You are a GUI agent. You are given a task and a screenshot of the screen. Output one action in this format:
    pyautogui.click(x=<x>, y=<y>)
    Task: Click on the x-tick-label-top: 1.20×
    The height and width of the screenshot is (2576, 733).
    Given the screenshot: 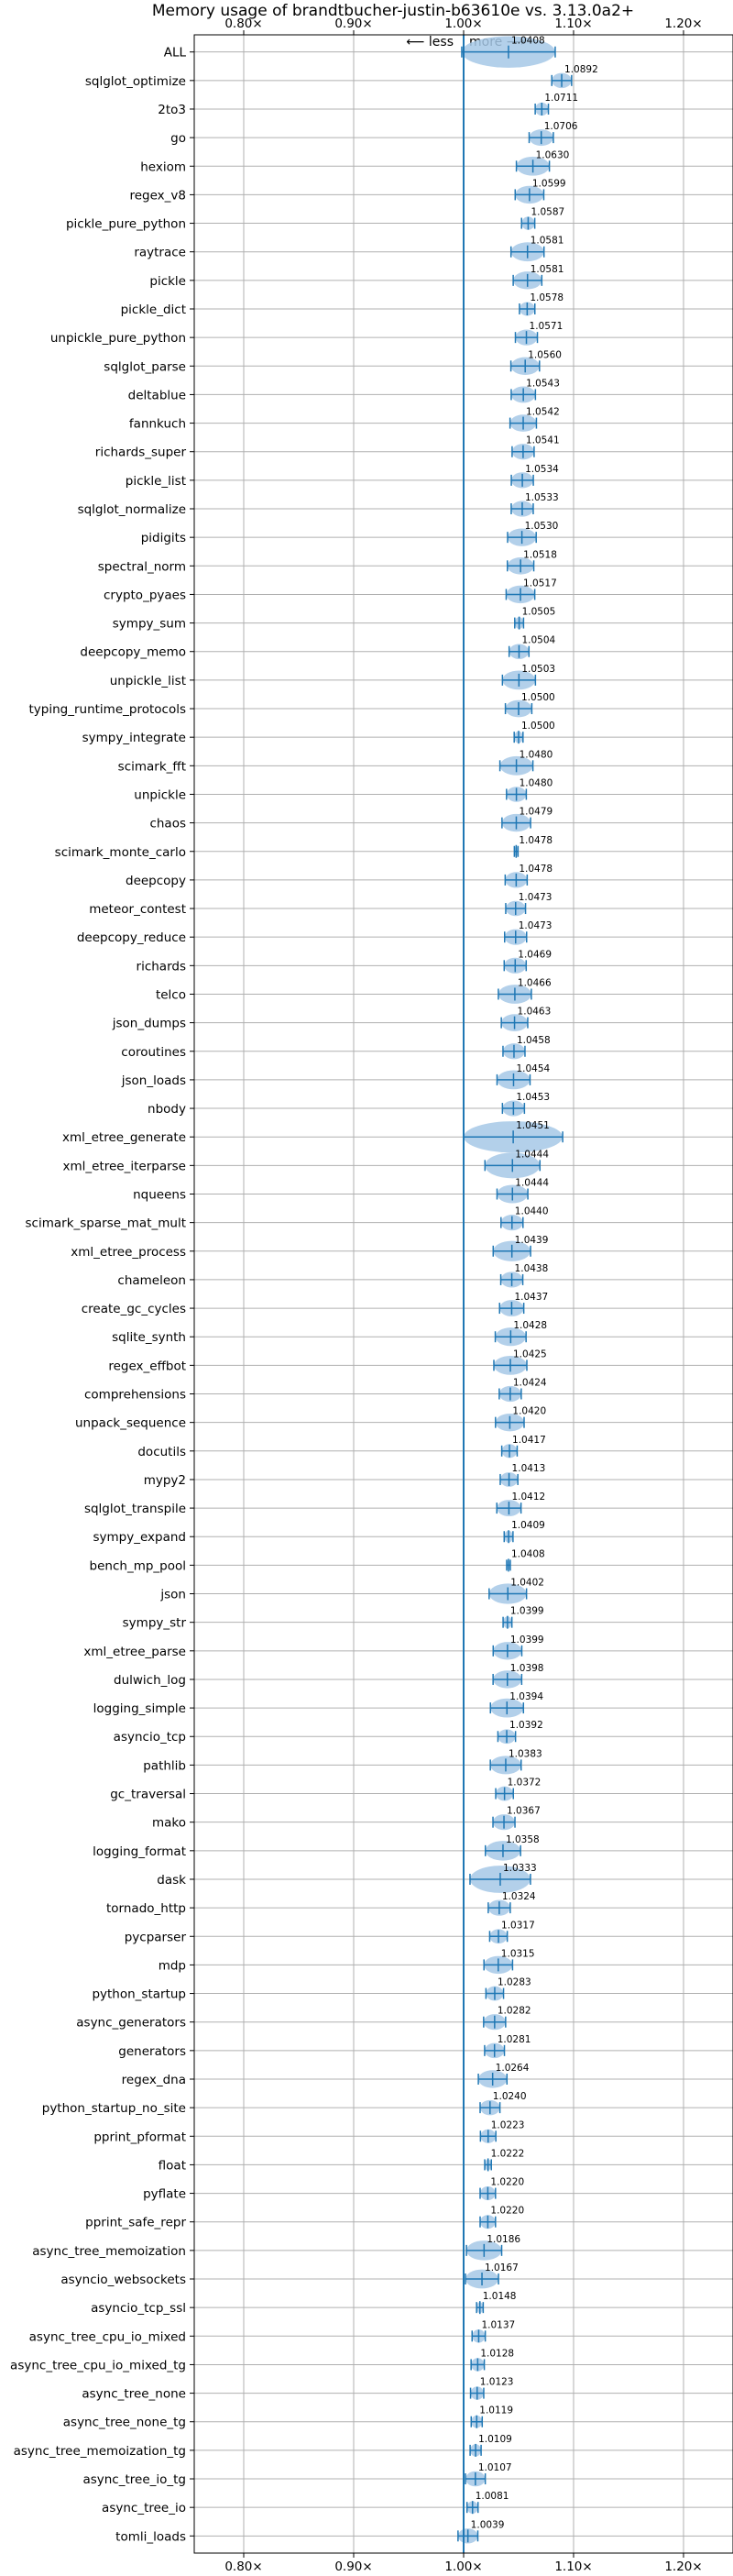 What is the action you would take?
    pyautogui.click(x=683, y=24)
    